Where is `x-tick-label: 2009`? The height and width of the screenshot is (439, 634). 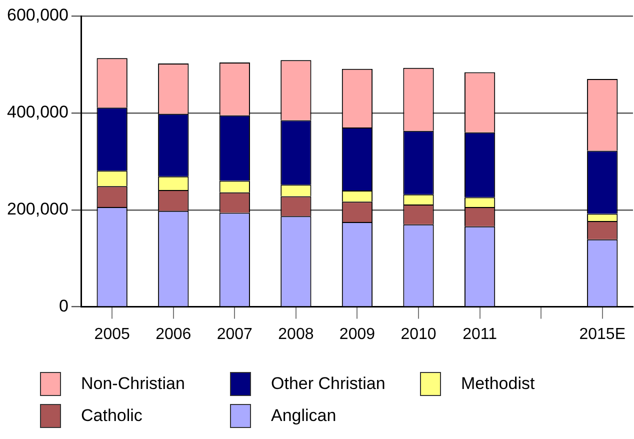
x-tick-label: 2009 is located at coordinates (357, 334).